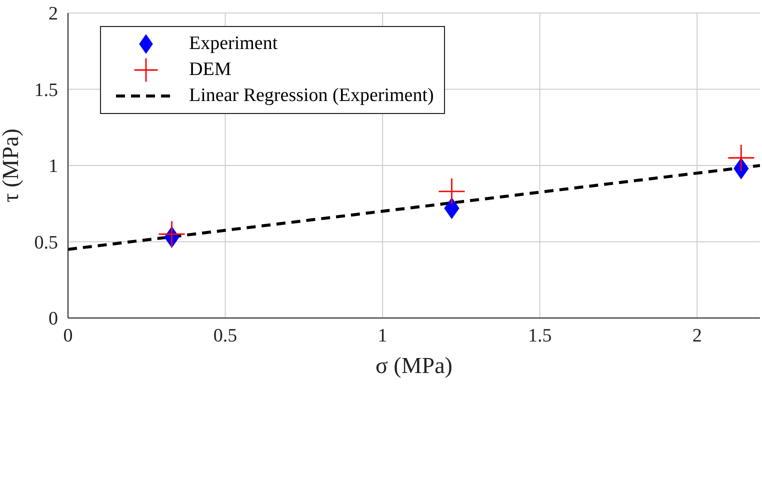 This screenshot has height=483, width=762. I want to click on legend-label: DEM, so click(210, 70).